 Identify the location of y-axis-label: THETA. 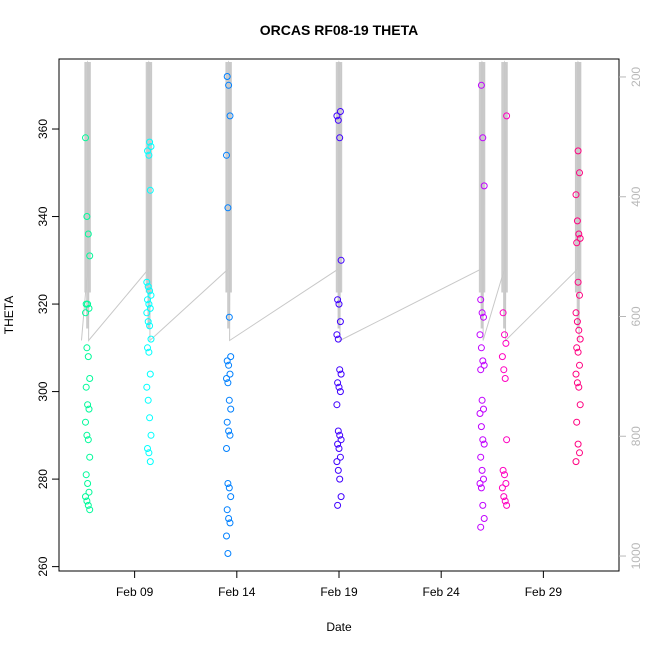
(9, 315).